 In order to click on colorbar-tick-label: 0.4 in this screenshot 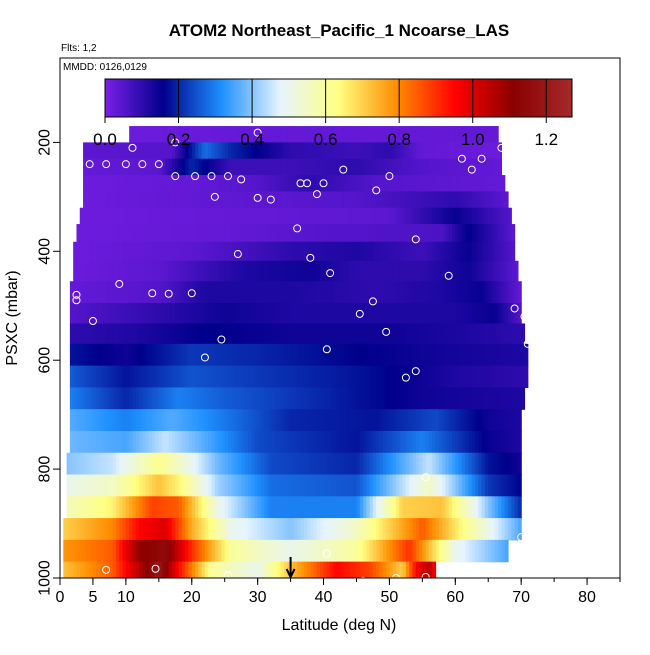, I will do `click(252, 139)`.